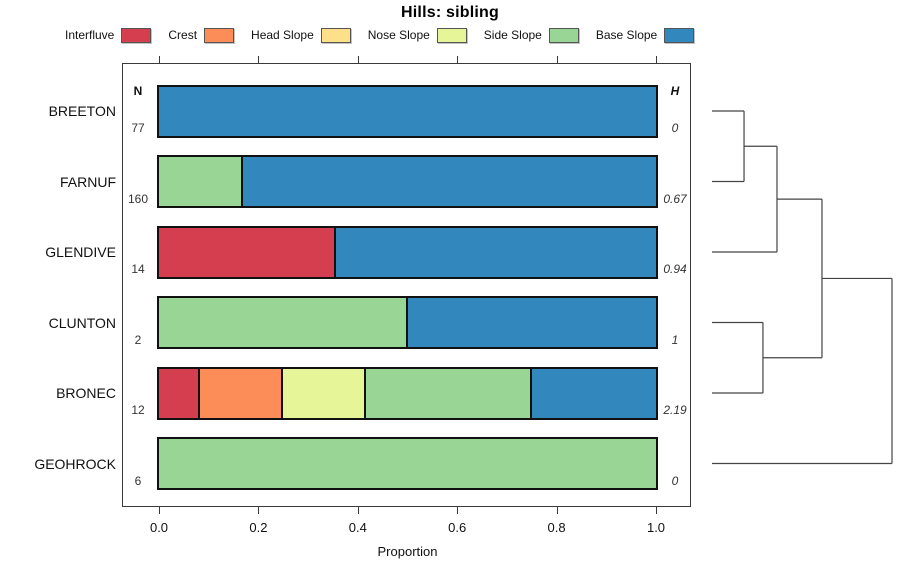 The image size is (900, 580). I want to click on h-value: 0.67, so click(675, 198).